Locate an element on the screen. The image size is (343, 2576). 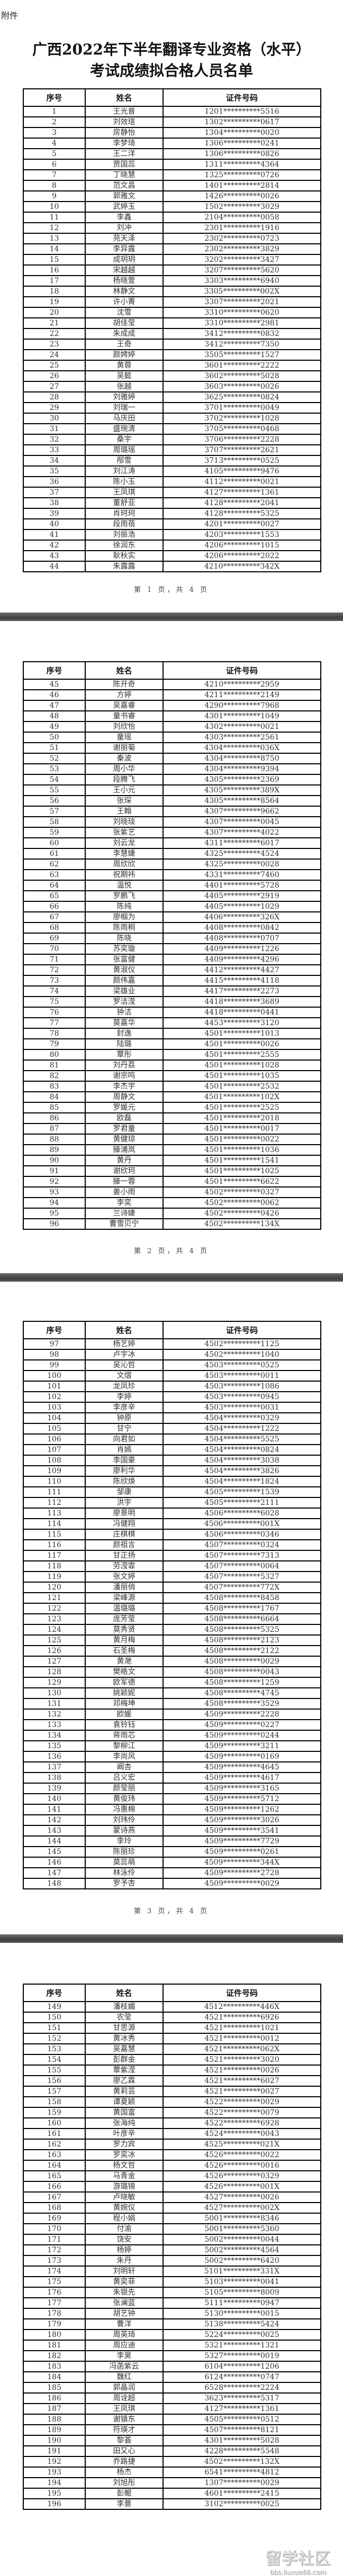
id-number-cell: 4305**********2369 is located at coordinates (242, 779).